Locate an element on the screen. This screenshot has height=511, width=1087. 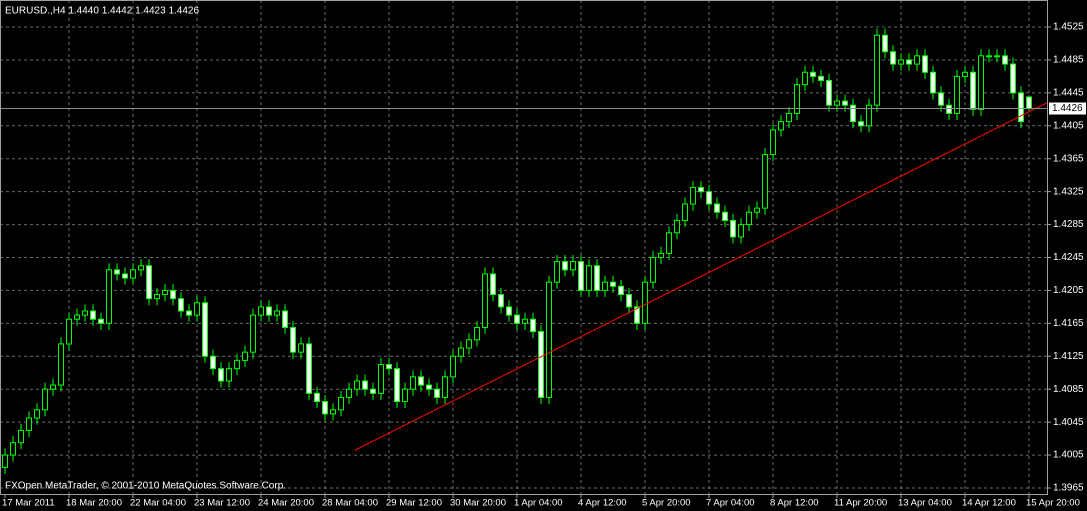
x-tick-label: 23 Mar 12:00 is located at coordinates (222, 503).